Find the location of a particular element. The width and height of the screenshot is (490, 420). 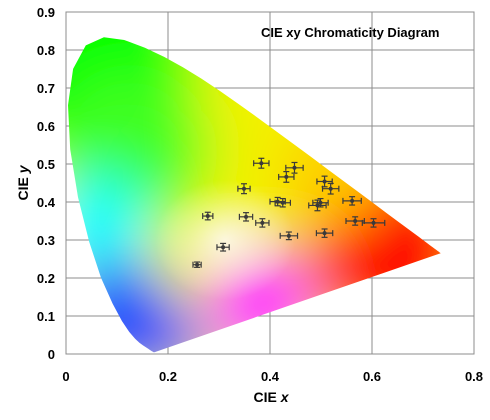

x-axis-label: CIE x is located at coordinates (271, 397).